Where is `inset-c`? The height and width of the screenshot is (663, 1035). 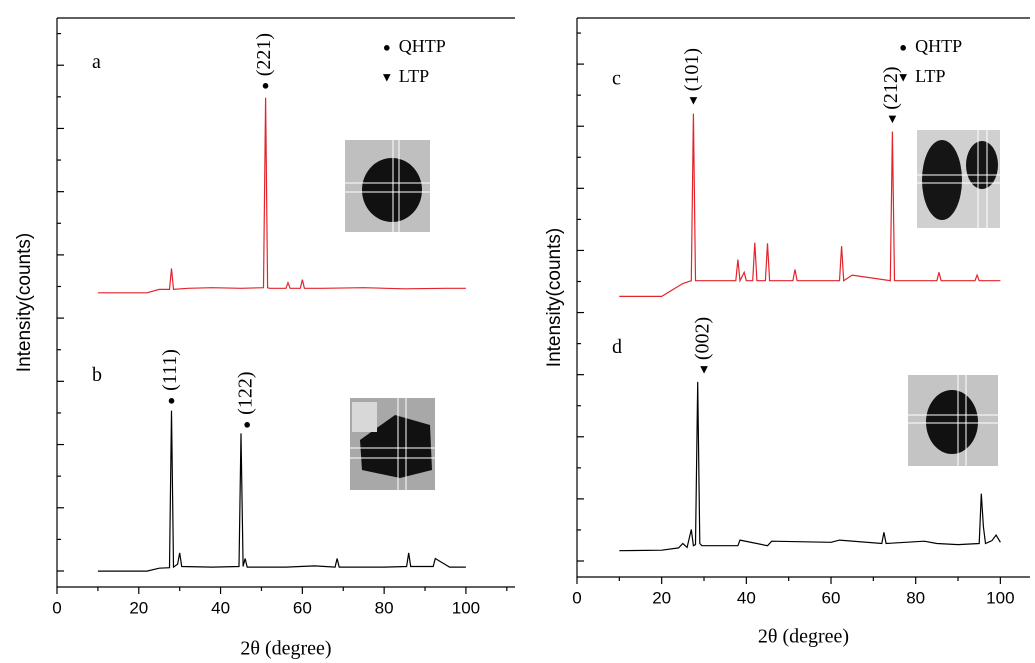 inset-c is located at coordinates (958, 179).